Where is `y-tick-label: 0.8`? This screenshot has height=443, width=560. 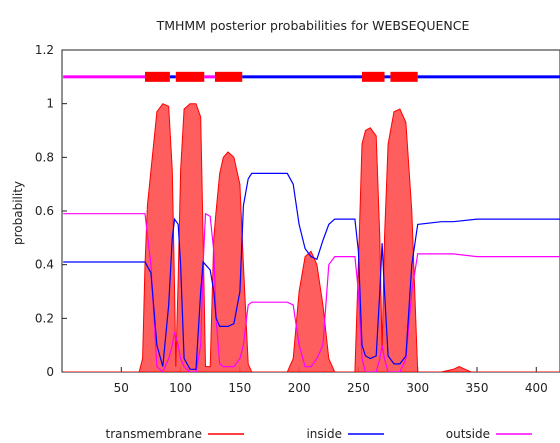 y-tick-label: 0.8 is located at coordinates (44, 157).